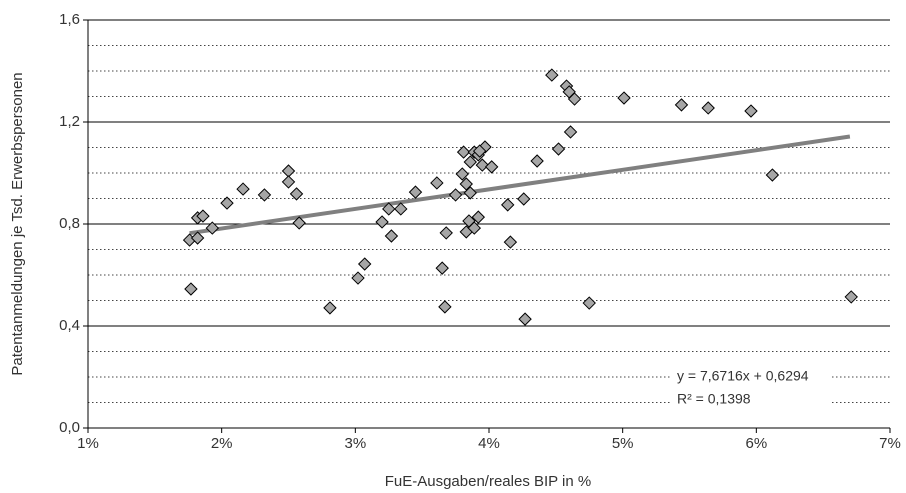  What do you see at coordinates (69, 121) in the screenshot?
I see `y-tick-label: 1,2` at bounding box center [69, 121].